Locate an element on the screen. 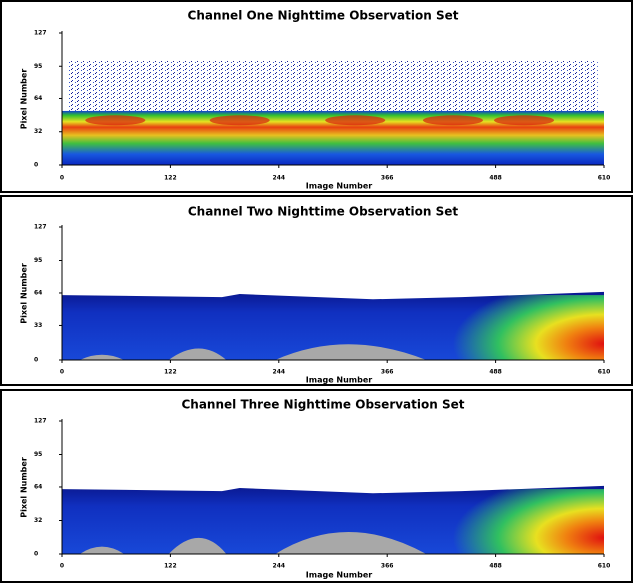 The image size is (634, 583). chart-title: Channel One Nighttime Observation Set is located at coordinates (323, 16).